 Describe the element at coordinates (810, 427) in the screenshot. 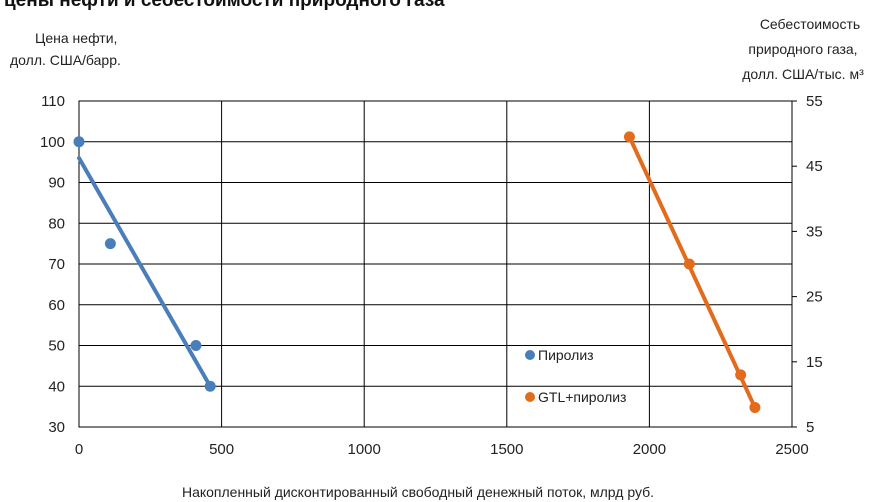

I see `y-right-tick-label: 5` at that location.